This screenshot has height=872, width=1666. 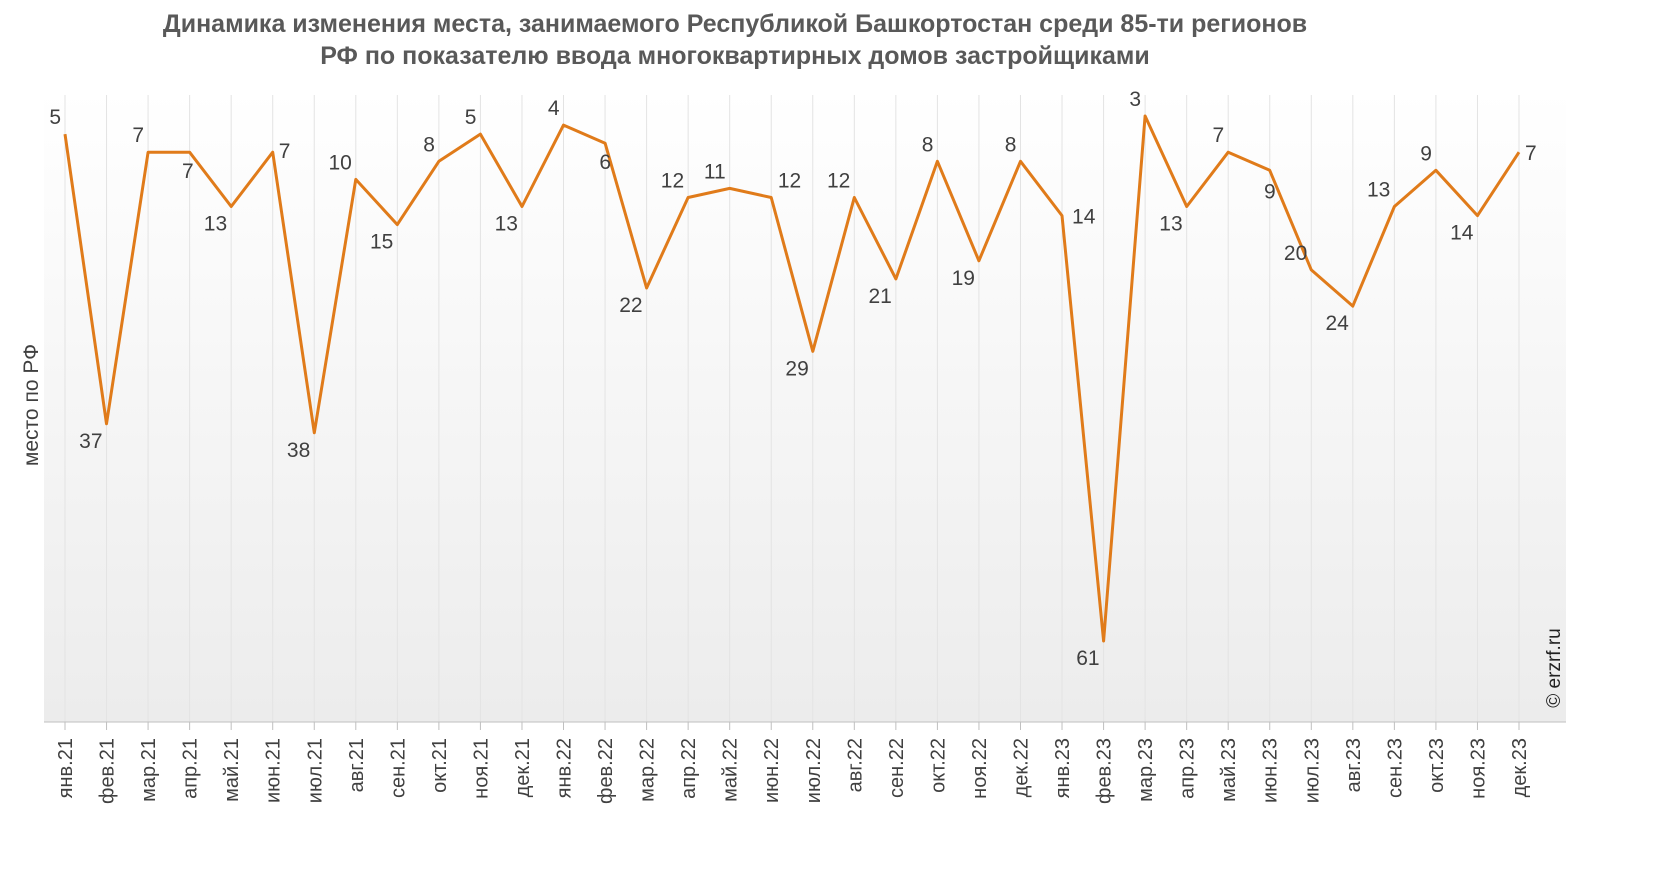 I want to click on x-tick-label: сен.21, so click(x=398, y=768).